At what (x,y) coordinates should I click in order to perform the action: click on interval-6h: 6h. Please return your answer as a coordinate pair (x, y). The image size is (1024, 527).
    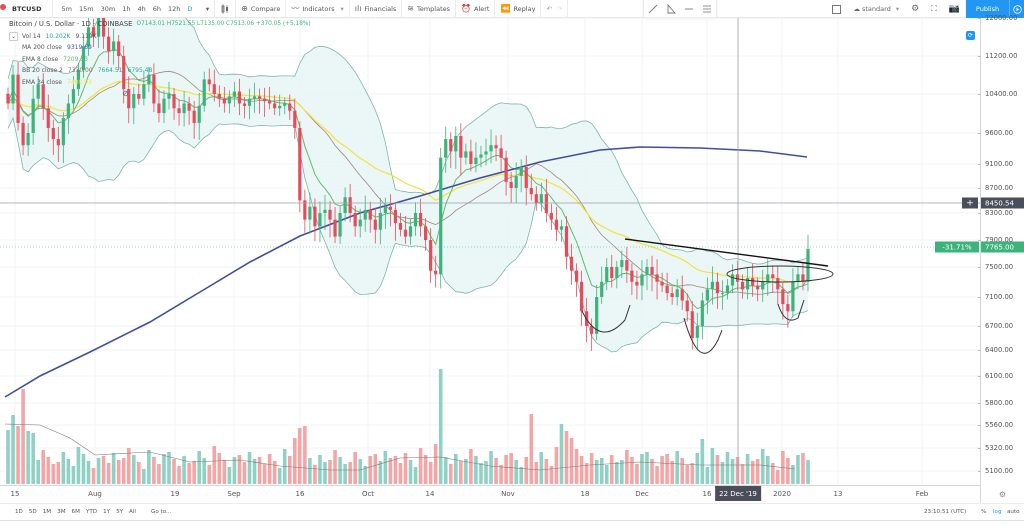
    Looking at the image, I should click on (156, 8).